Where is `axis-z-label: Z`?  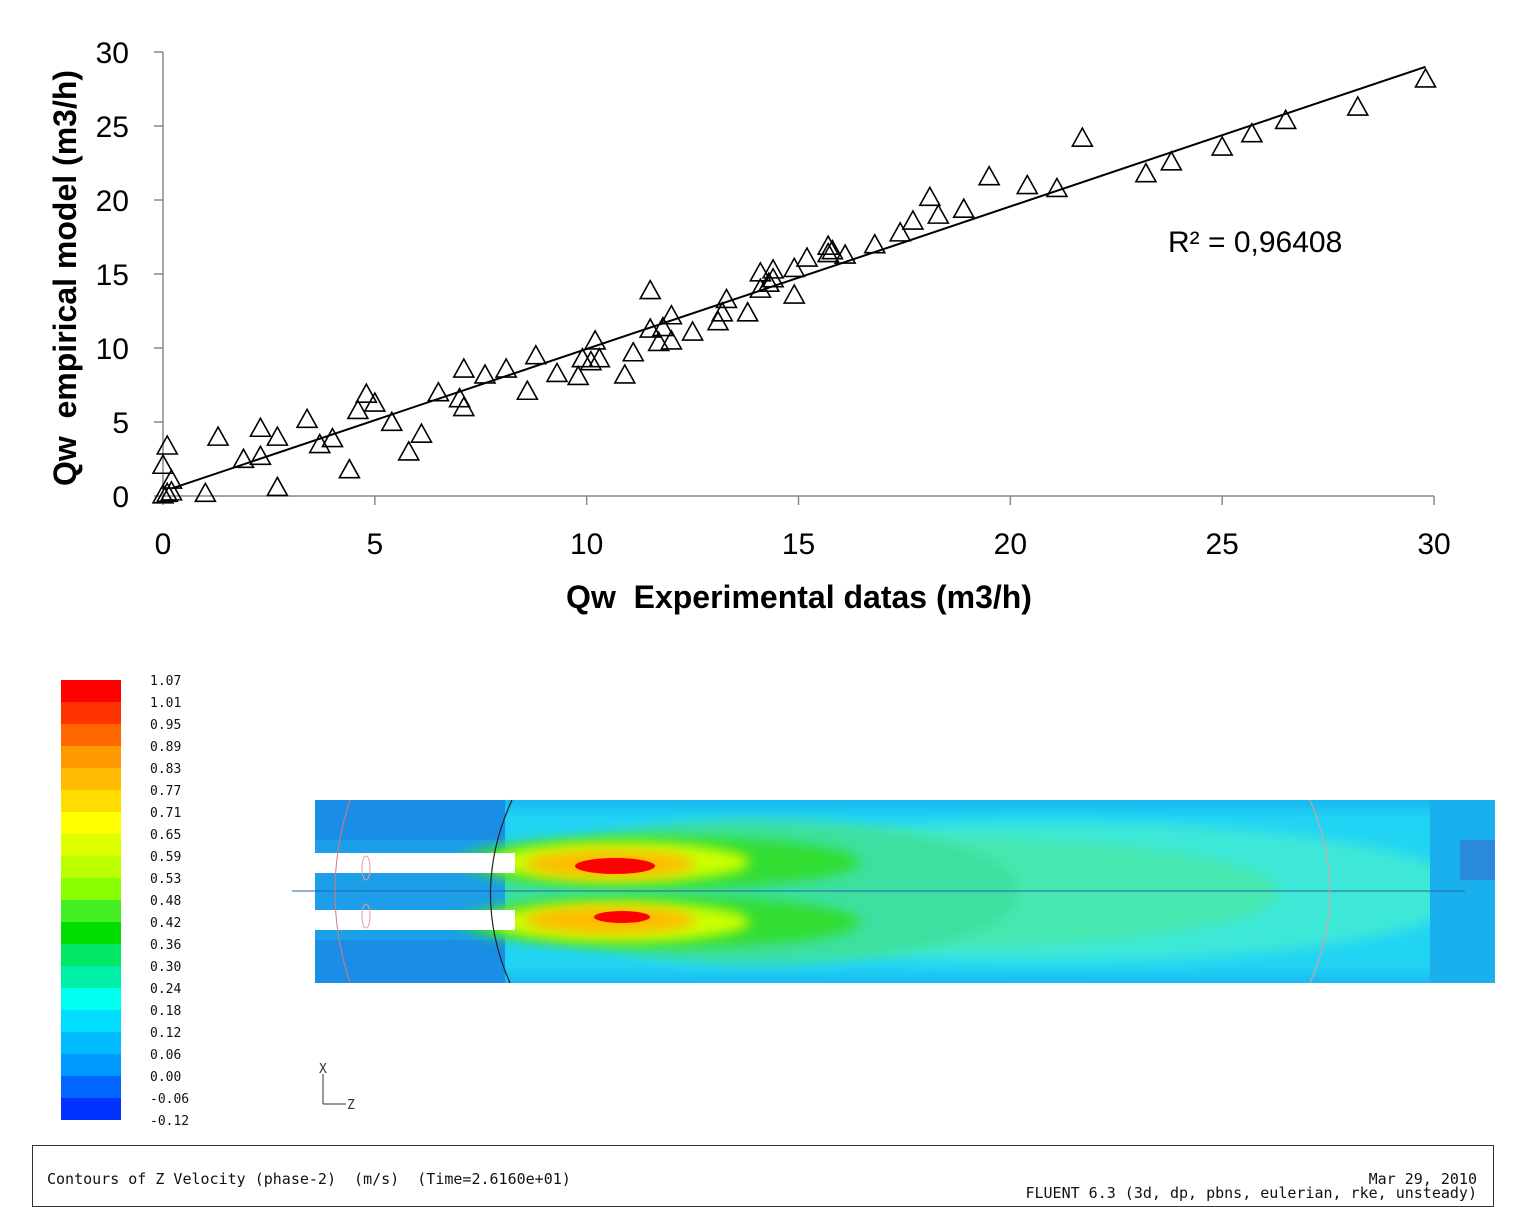 axis-z-label: Z is located at coordinates (351, 1105).